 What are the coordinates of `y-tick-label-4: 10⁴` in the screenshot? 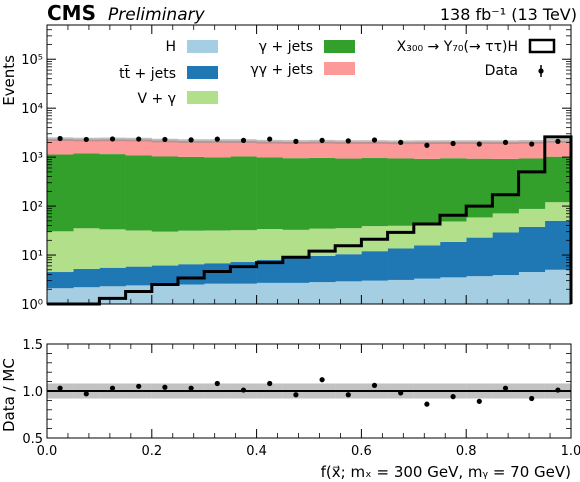 It's located at (32, 109).